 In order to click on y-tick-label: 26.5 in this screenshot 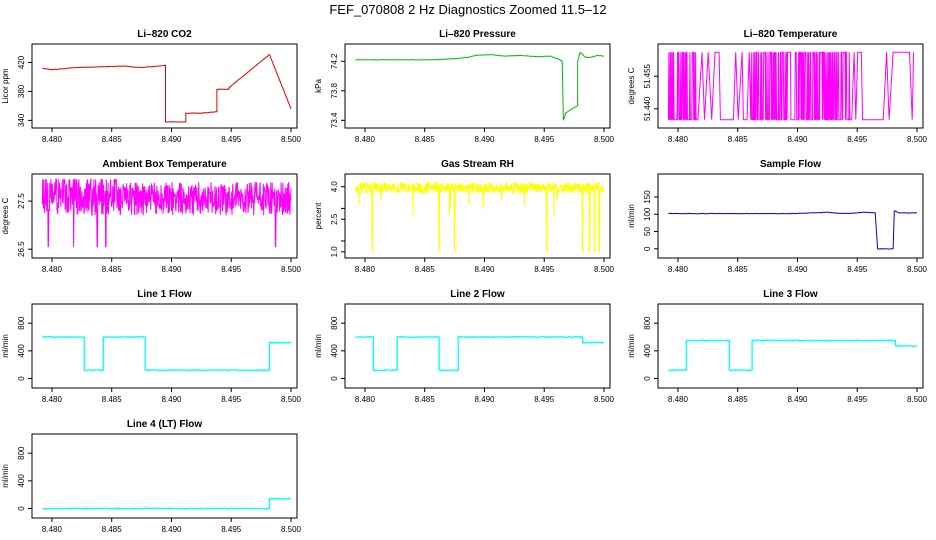, I will do `click(21, 249)`.